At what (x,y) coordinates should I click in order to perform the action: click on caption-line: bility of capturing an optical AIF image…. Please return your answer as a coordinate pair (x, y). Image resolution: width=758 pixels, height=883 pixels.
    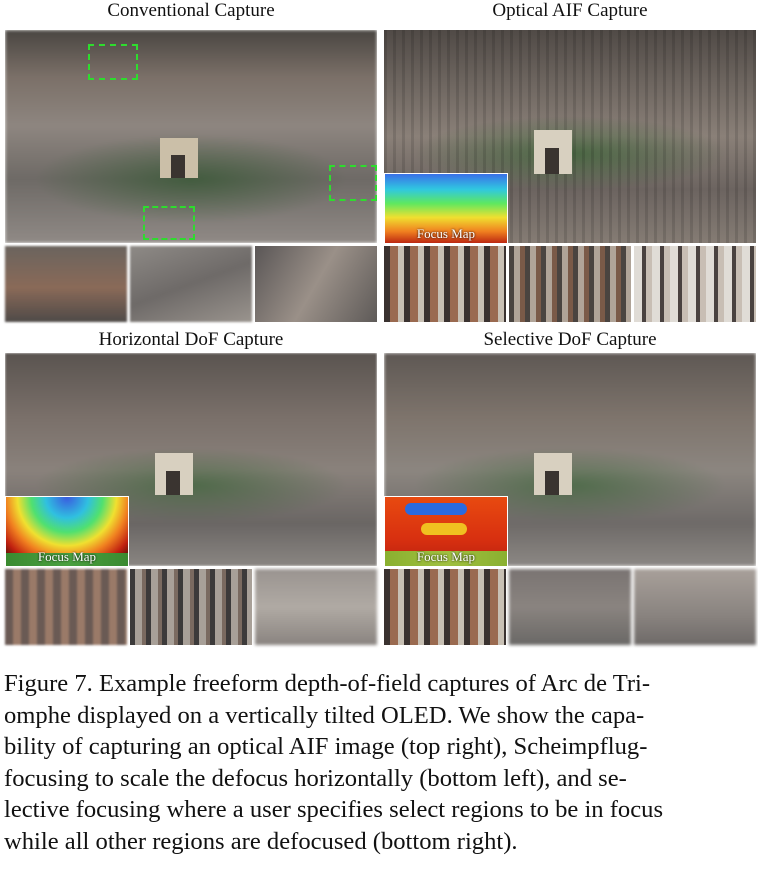
    Looking at the image, I should click on (326, 747).